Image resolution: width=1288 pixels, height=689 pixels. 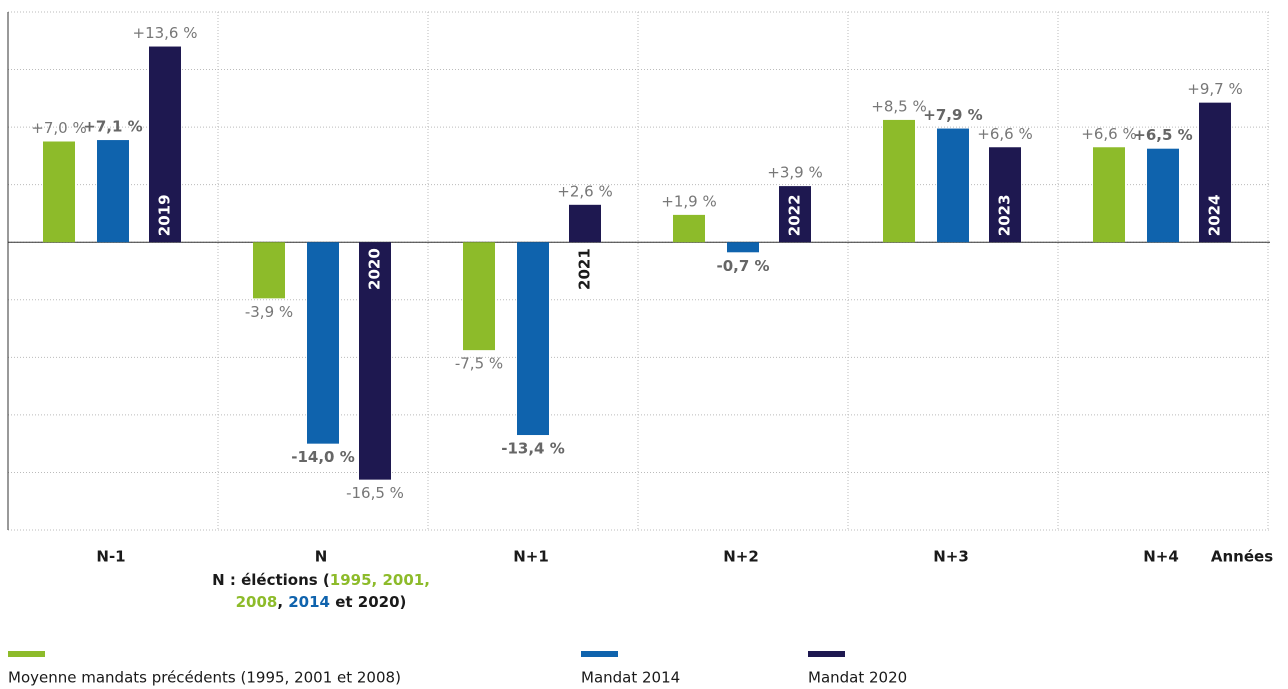 I want to click on legend-label: Mandat 2014, so click(x=630, y=678).